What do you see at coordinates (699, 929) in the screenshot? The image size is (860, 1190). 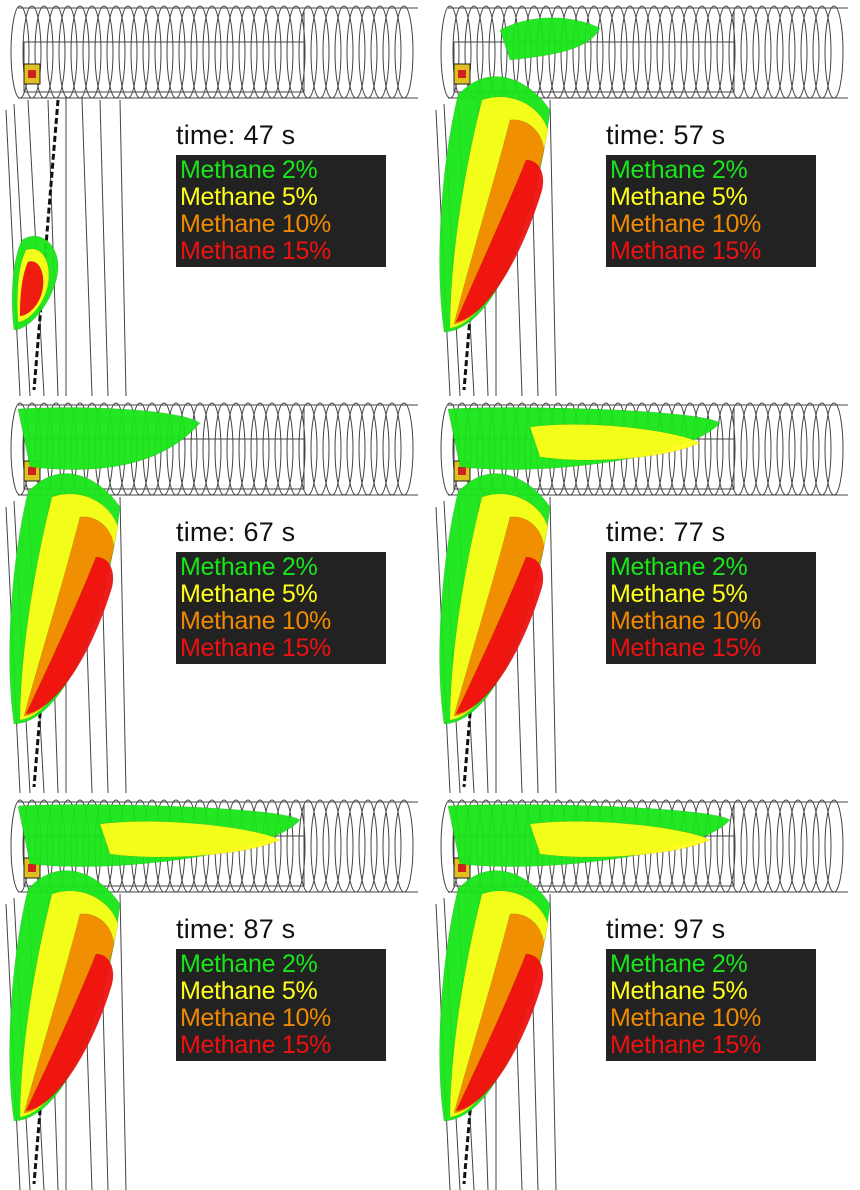 I see `time-value: 97 s` at bounding box center [699, 929].